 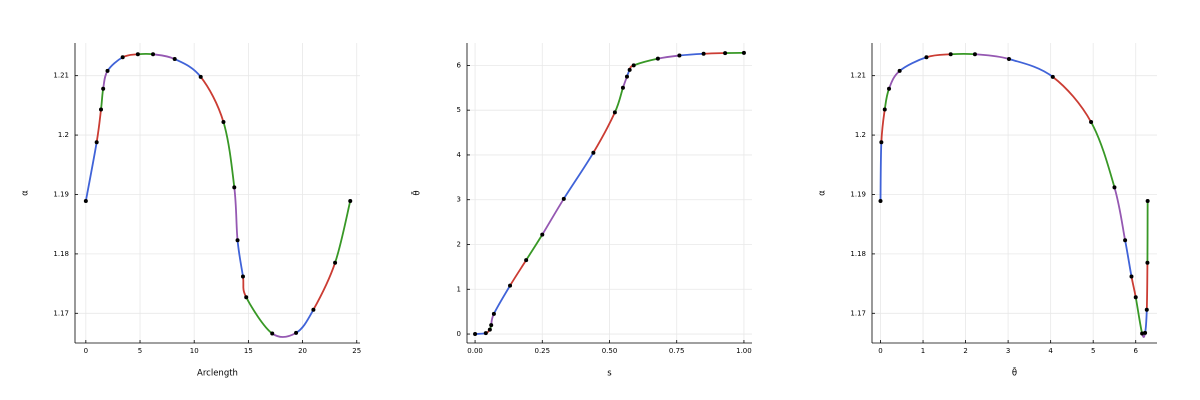 I want to click on x-tick-label: 0.25, so click(x=542, y=351).